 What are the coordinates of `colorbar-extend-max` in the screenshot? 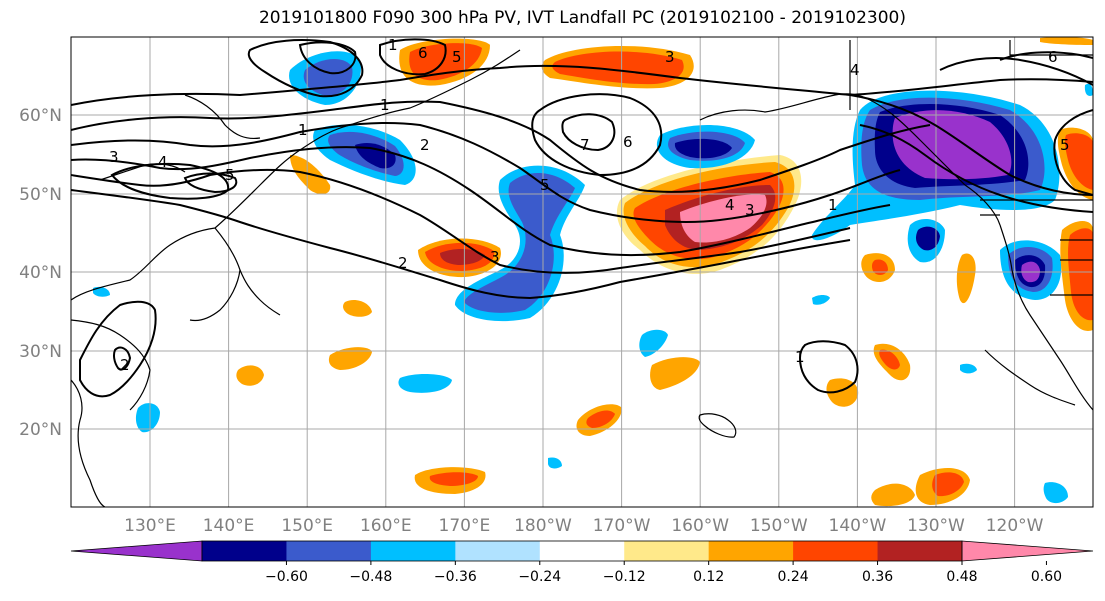 It's located at (1027, 551).